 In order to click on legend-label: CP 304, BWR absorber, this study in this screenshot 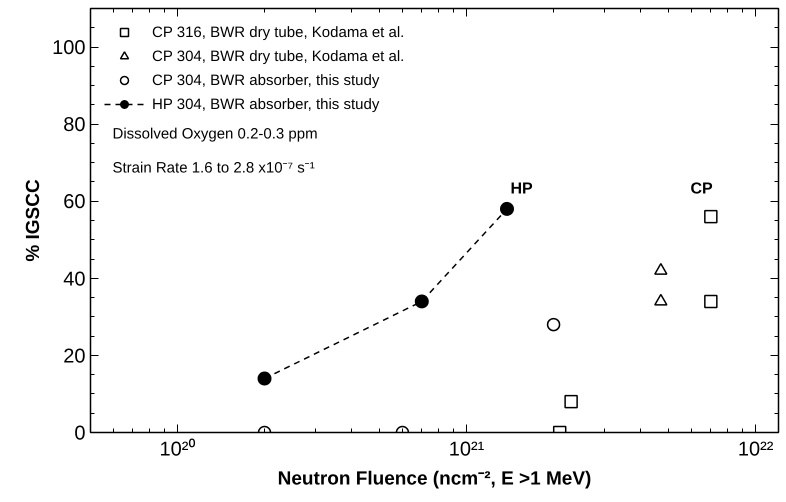, I will do `click(266, 80)`.